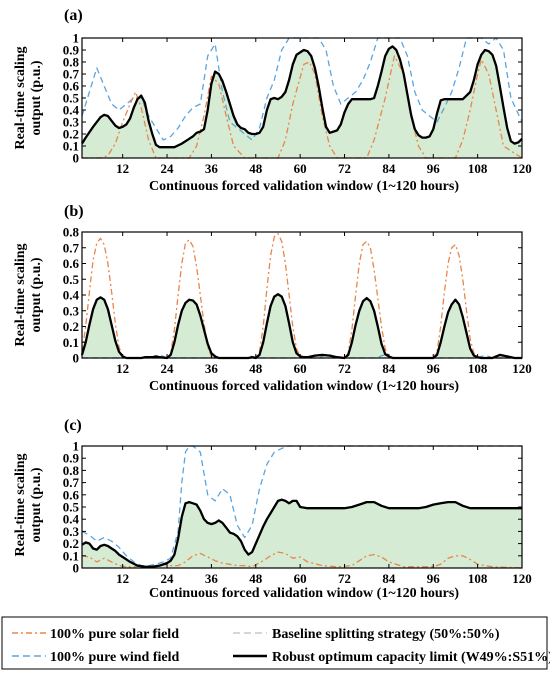 Image resolution: width=550 pixels, height=674 pixels. Describe the element at coordinates (114, 634) in the screenshot. I see `legend-label-solar: 100% pure solar field` at that location.